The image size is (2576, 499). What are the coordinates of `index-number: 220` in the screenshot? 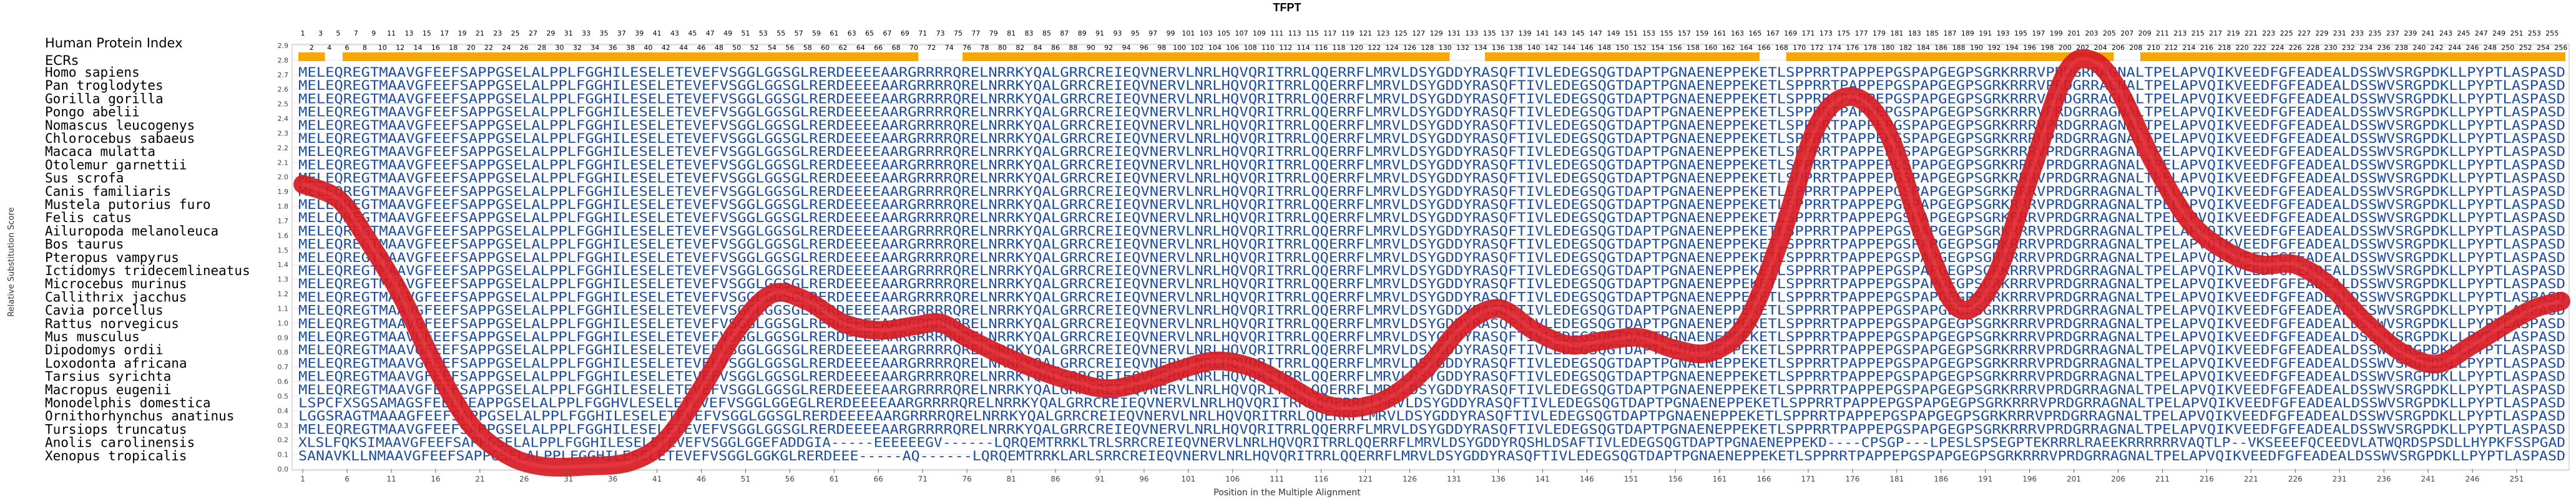 It's located at (2242, 48).